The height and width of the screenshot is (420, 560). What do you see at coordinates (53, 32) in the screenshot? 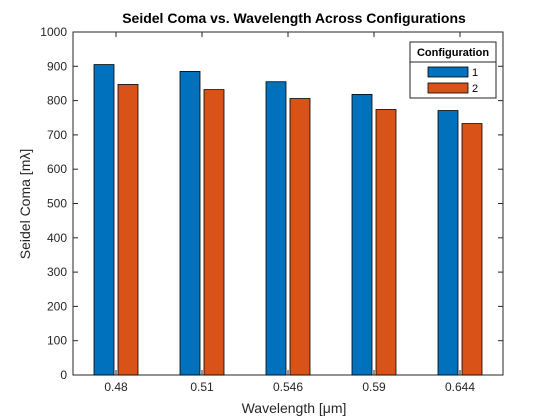
I see `y-tick-label: 1000` at bounding box center [53, 32].